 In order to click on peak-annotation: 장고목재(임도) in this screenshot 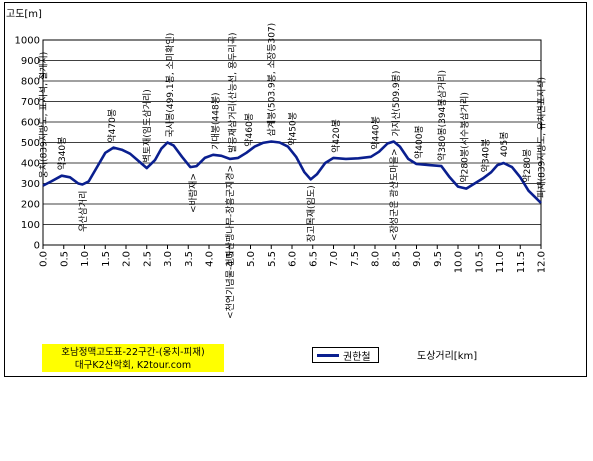, I will do `click(311, 213)`.